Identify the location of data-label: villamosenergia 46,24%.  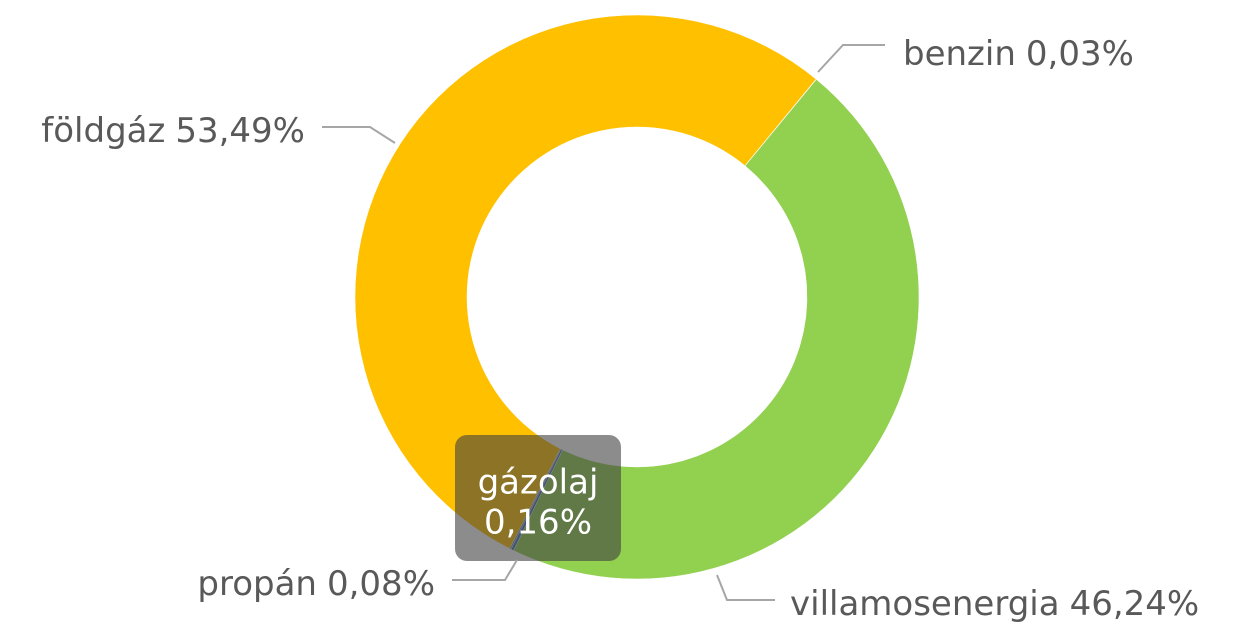
(994, 604).